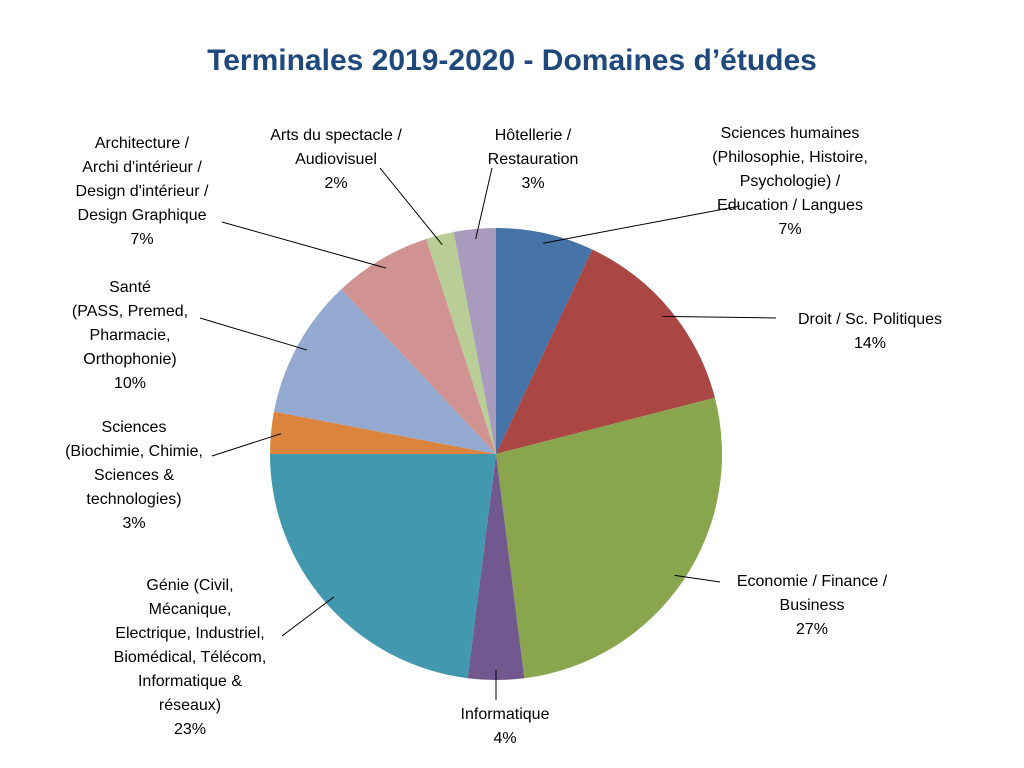 Image resolution: width=1024 pixels, height=768 pixels. I want to click on slice-label-arts-du-spectacle: Arts du spectacle /, so click(336, 135).